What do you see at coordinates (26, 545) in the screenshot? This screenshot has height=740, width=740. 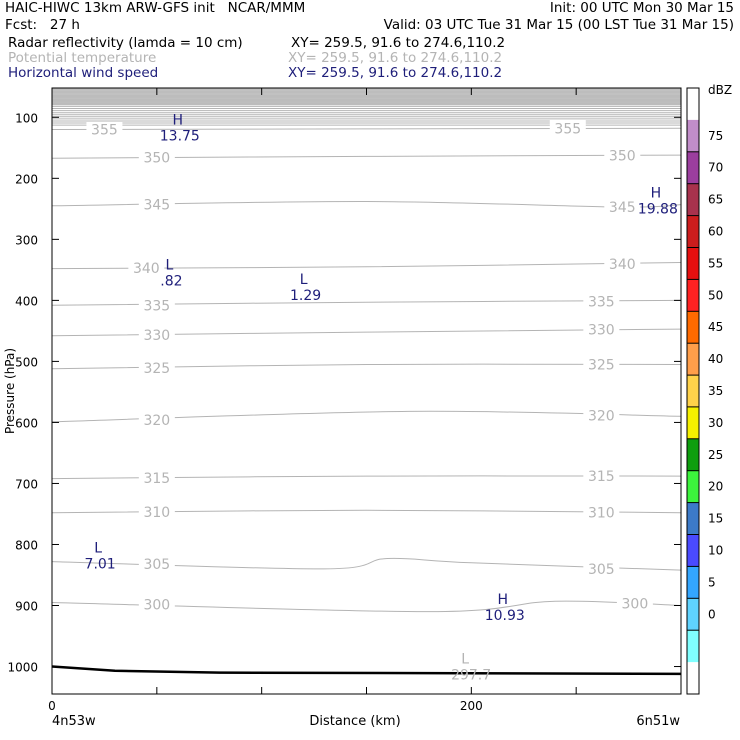 I see `y-tick-label: 800` at bounding box center [26, 545].